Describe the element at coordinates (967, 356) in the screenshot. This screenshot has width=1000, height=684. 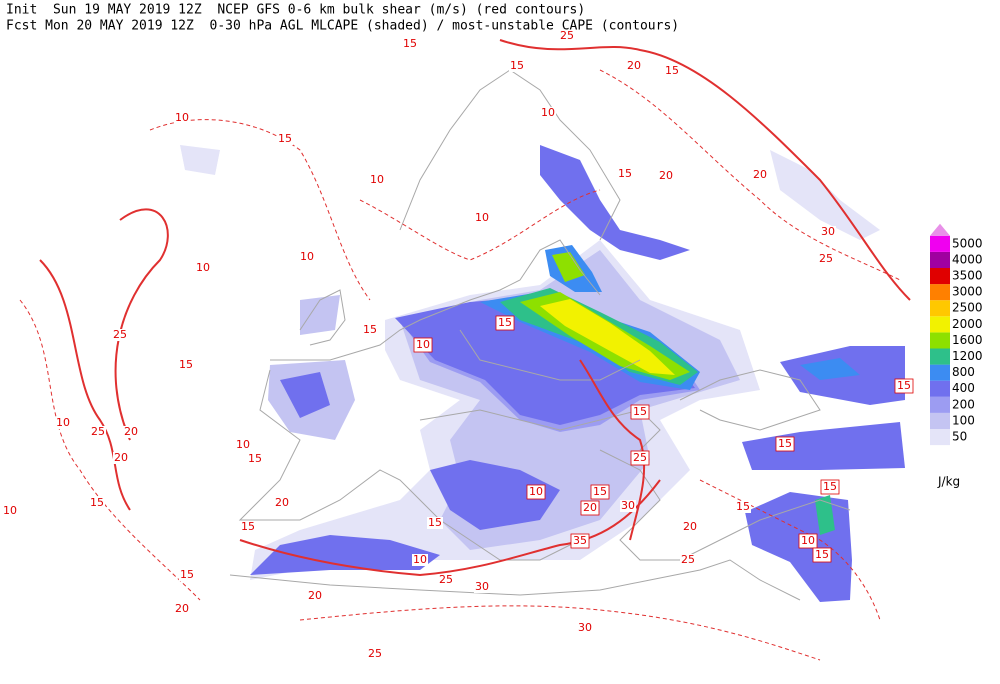
I see `colorbar-label: 1200` at that location.